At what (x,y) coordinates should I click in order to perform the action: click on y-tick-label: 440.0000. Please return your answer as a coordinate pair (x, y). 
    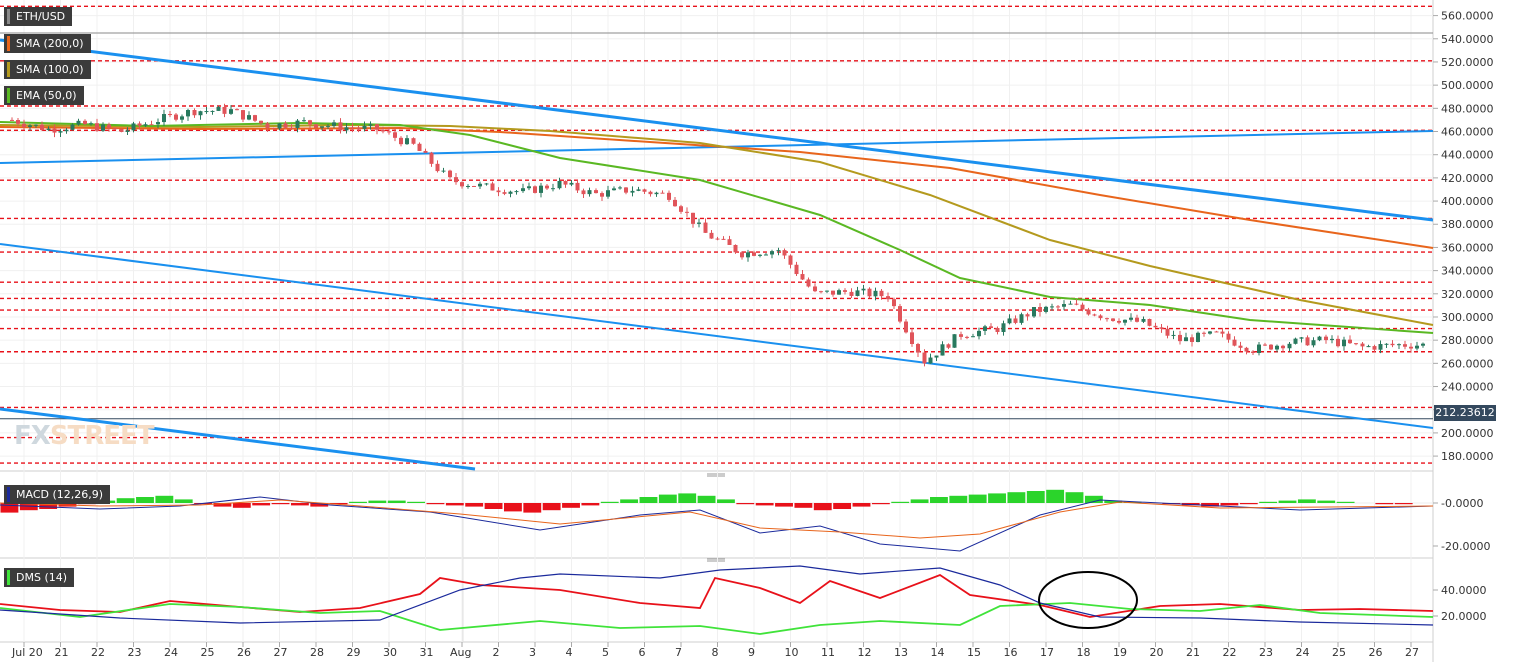
    Looking at the image, I should click on (1467, 155).